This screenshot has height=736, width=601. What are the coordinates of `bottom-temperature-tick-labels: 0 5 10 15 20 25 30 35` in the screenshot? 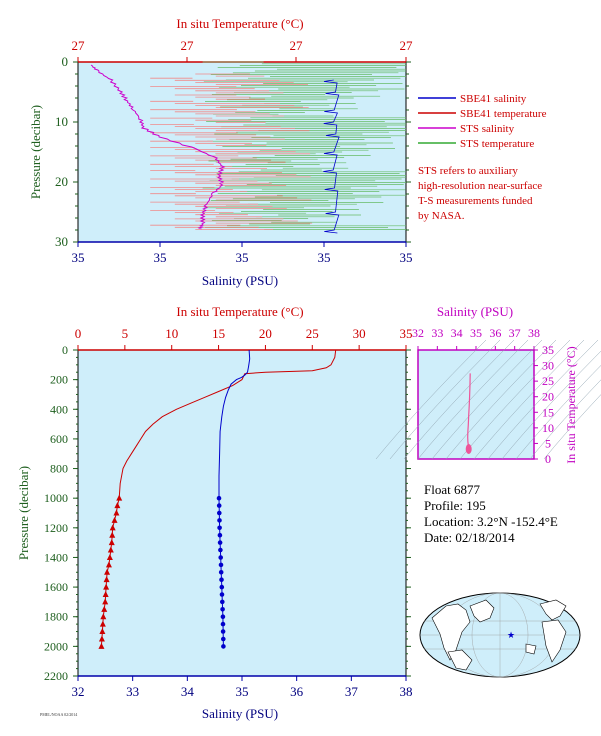 It's located at (244, 338).